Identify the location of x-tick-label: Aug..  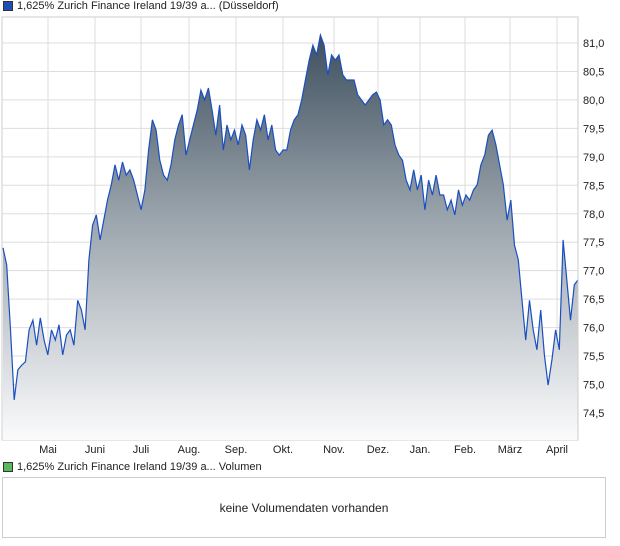
(189, 450).